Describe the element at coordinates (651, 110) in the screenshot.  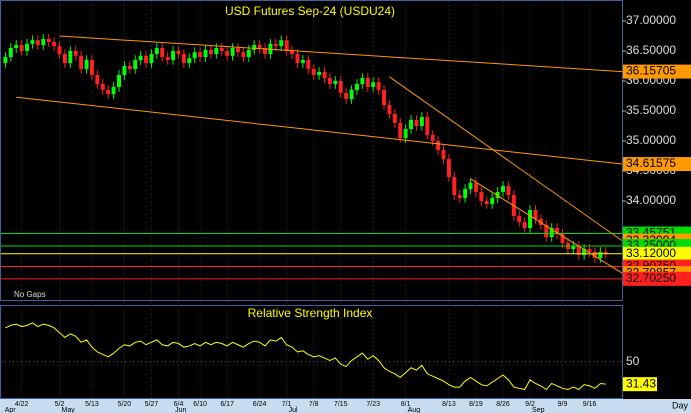
I see `y-tick-label: 35.50000` at that location.